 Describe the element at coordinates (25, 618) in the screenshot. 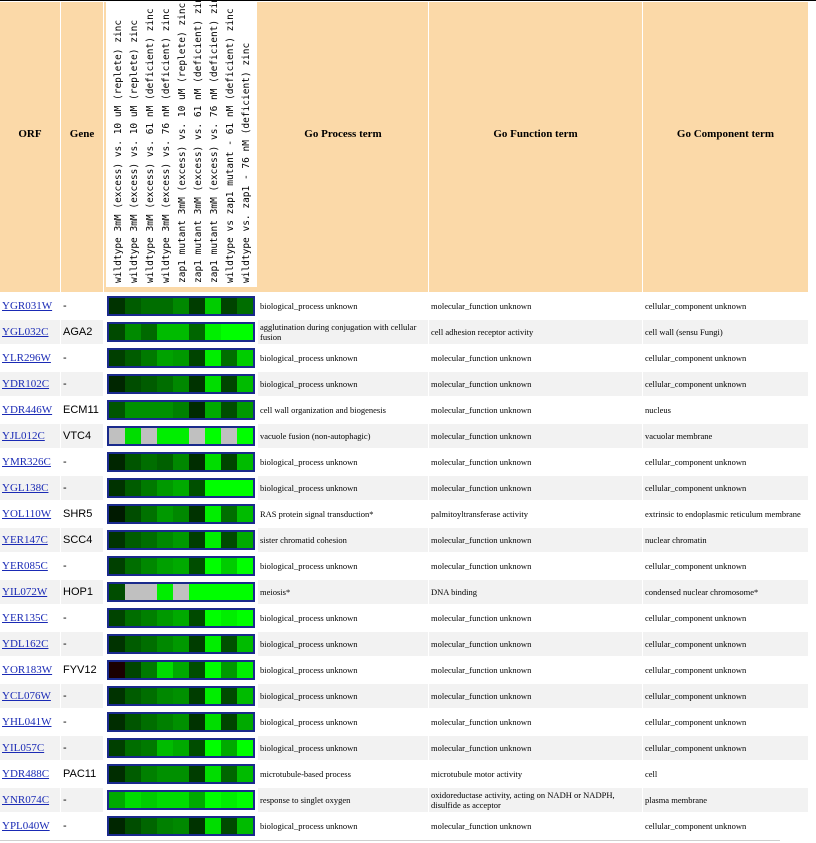

I see `orf-link: YER135C` at that location.